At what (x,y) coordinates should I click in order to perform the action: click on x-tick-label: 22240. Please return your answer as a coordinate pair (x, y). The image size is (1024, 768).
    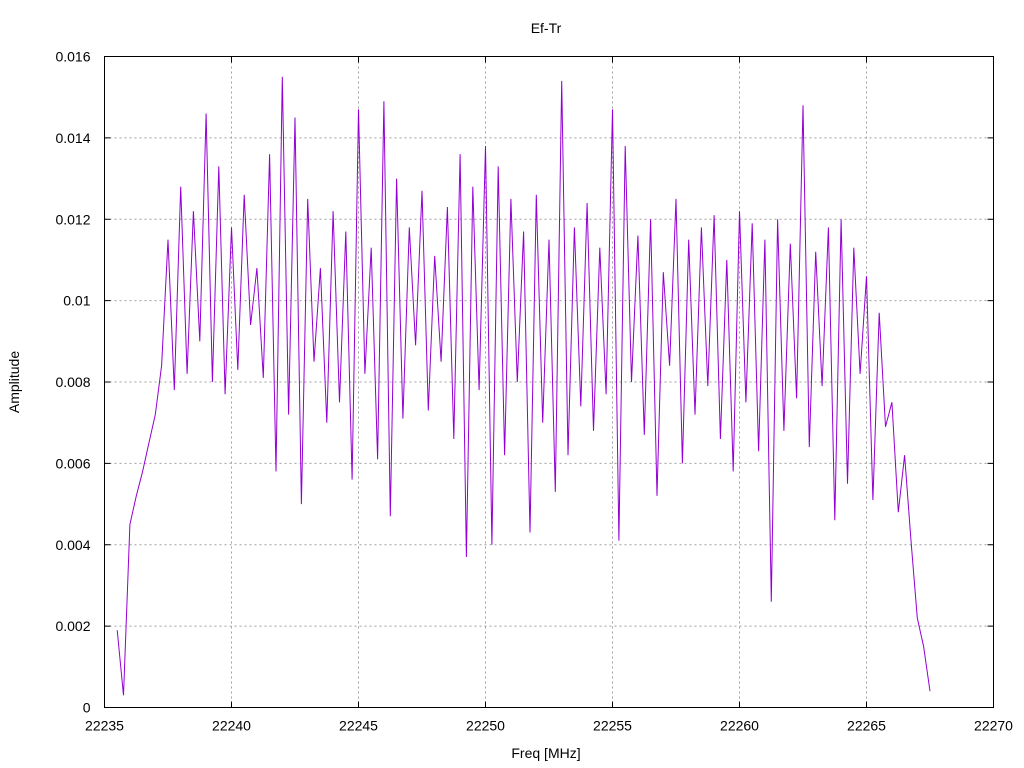
    Looking at the image, I should click on (231, 726).